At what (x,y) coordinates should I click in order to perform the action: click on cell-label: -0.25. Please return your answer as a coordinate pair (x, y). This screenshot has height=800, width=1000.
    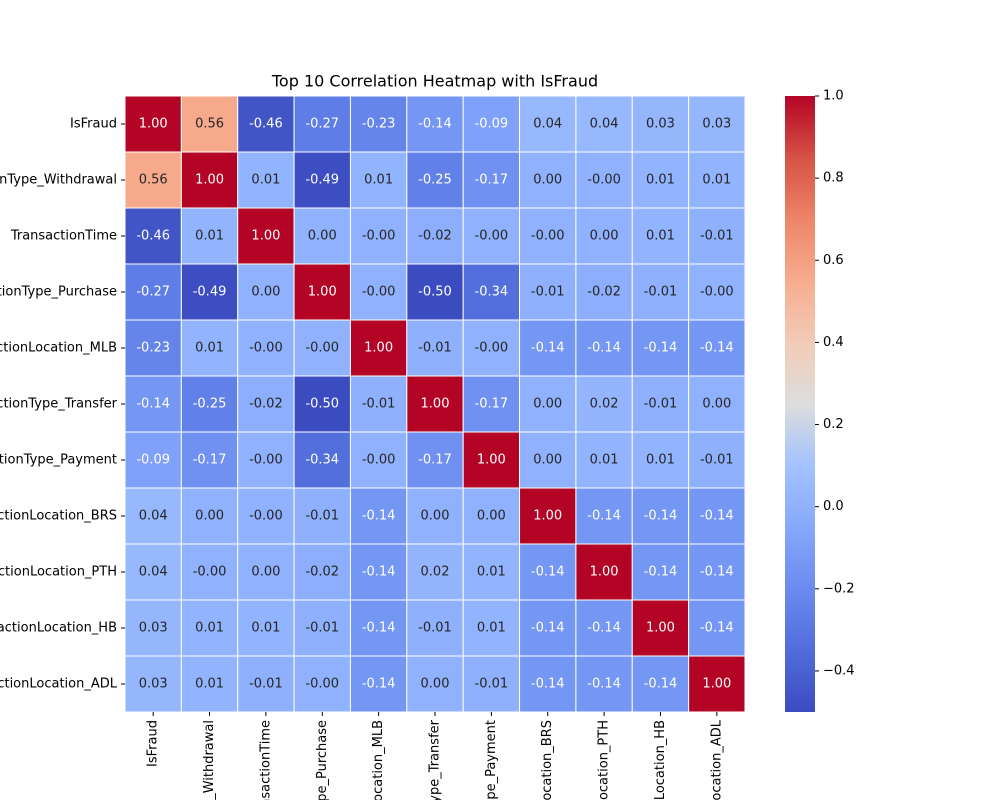
    Looking at the image, I should click on (210, 404).